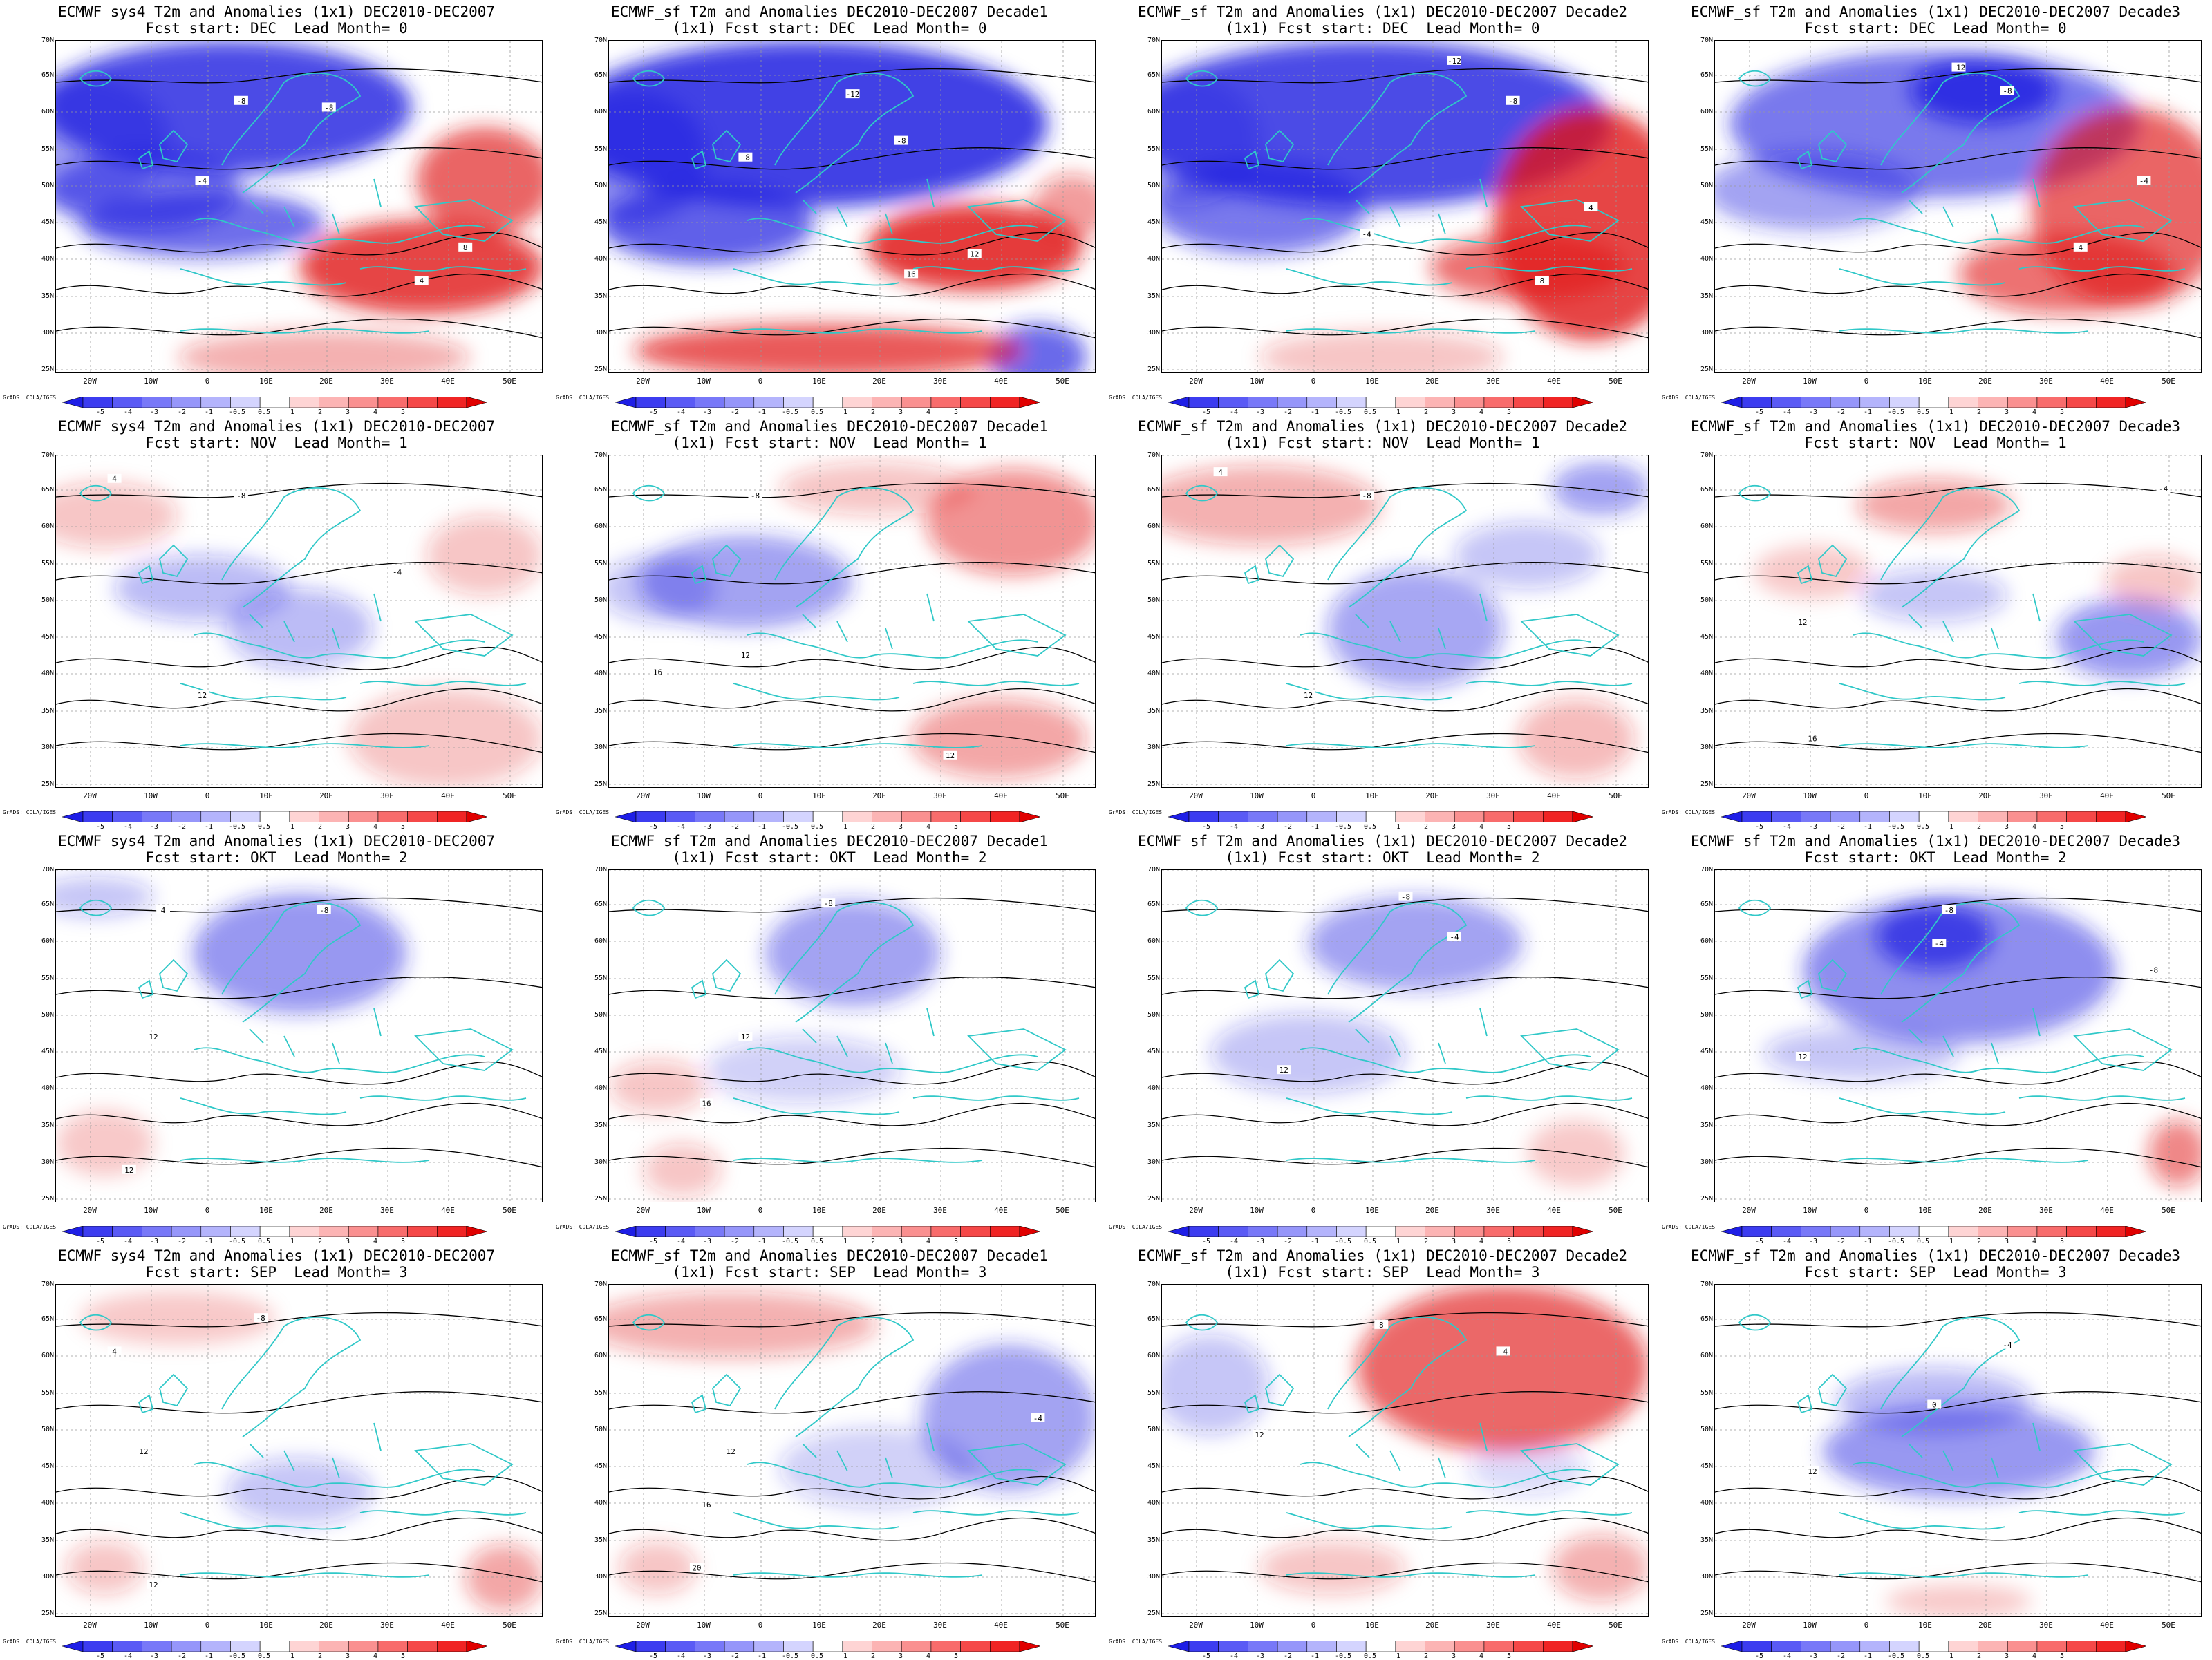 The width and height of the screenshot is (2212, 1660). Describe the element at coordinates (1615, 795) in the screenshot. I see `longitude-label: 50E` at that location.